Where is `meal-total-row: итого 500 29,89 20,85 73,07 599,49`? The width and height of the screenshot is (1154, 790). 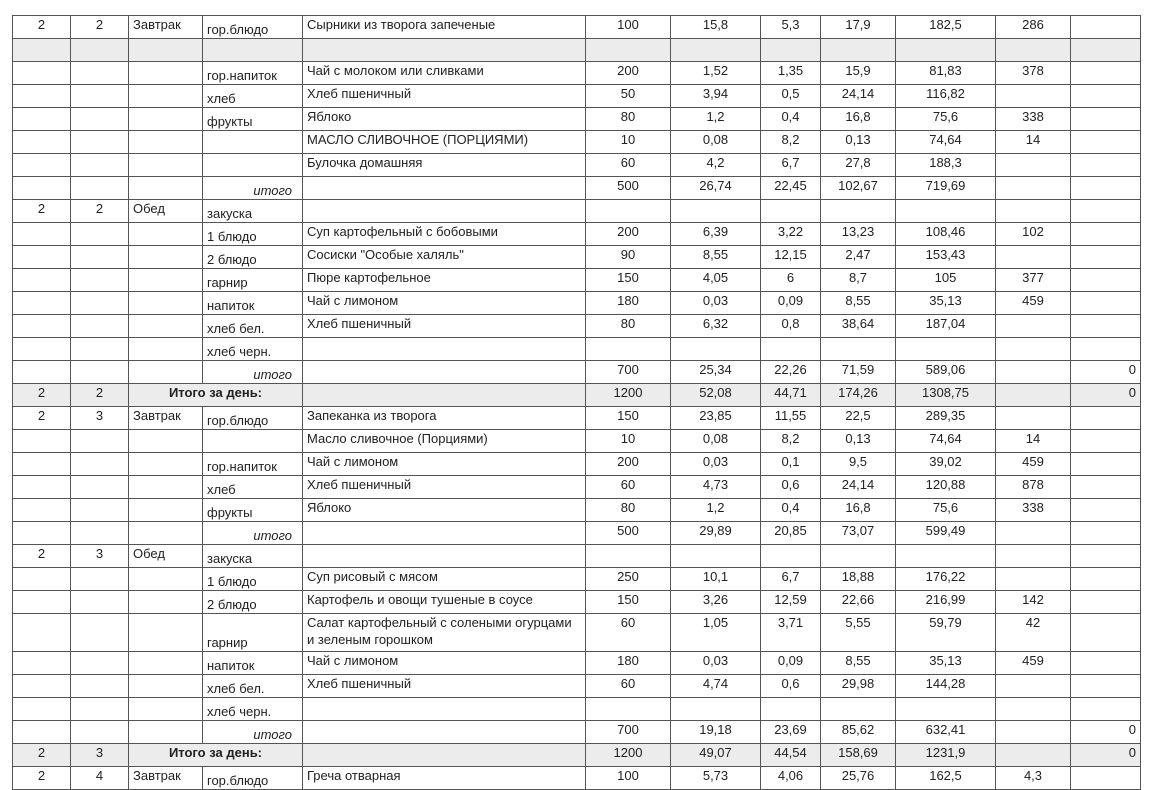 meal-total-row: итого 500 29,89 20,85 73,07 599,49 is located at coordinates (576, 533).